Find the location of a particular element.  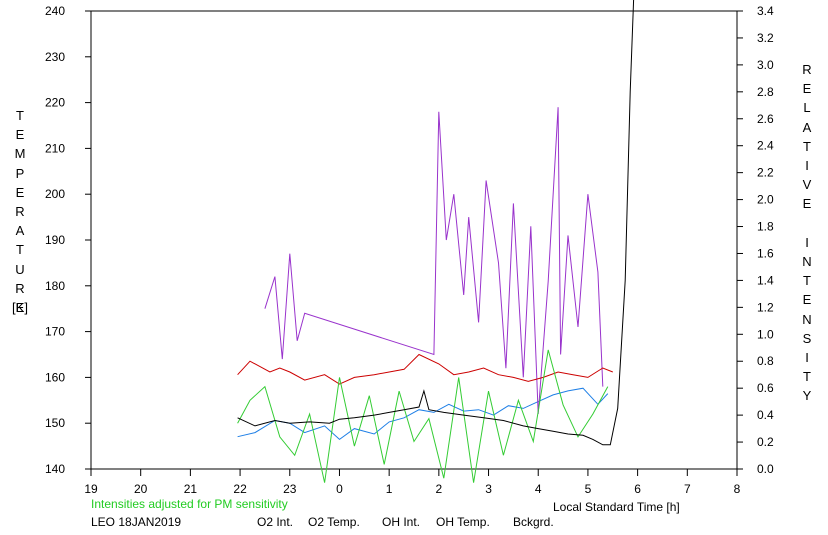

y-right-tick-label: 2.6 is located at coordinates (765, 119).